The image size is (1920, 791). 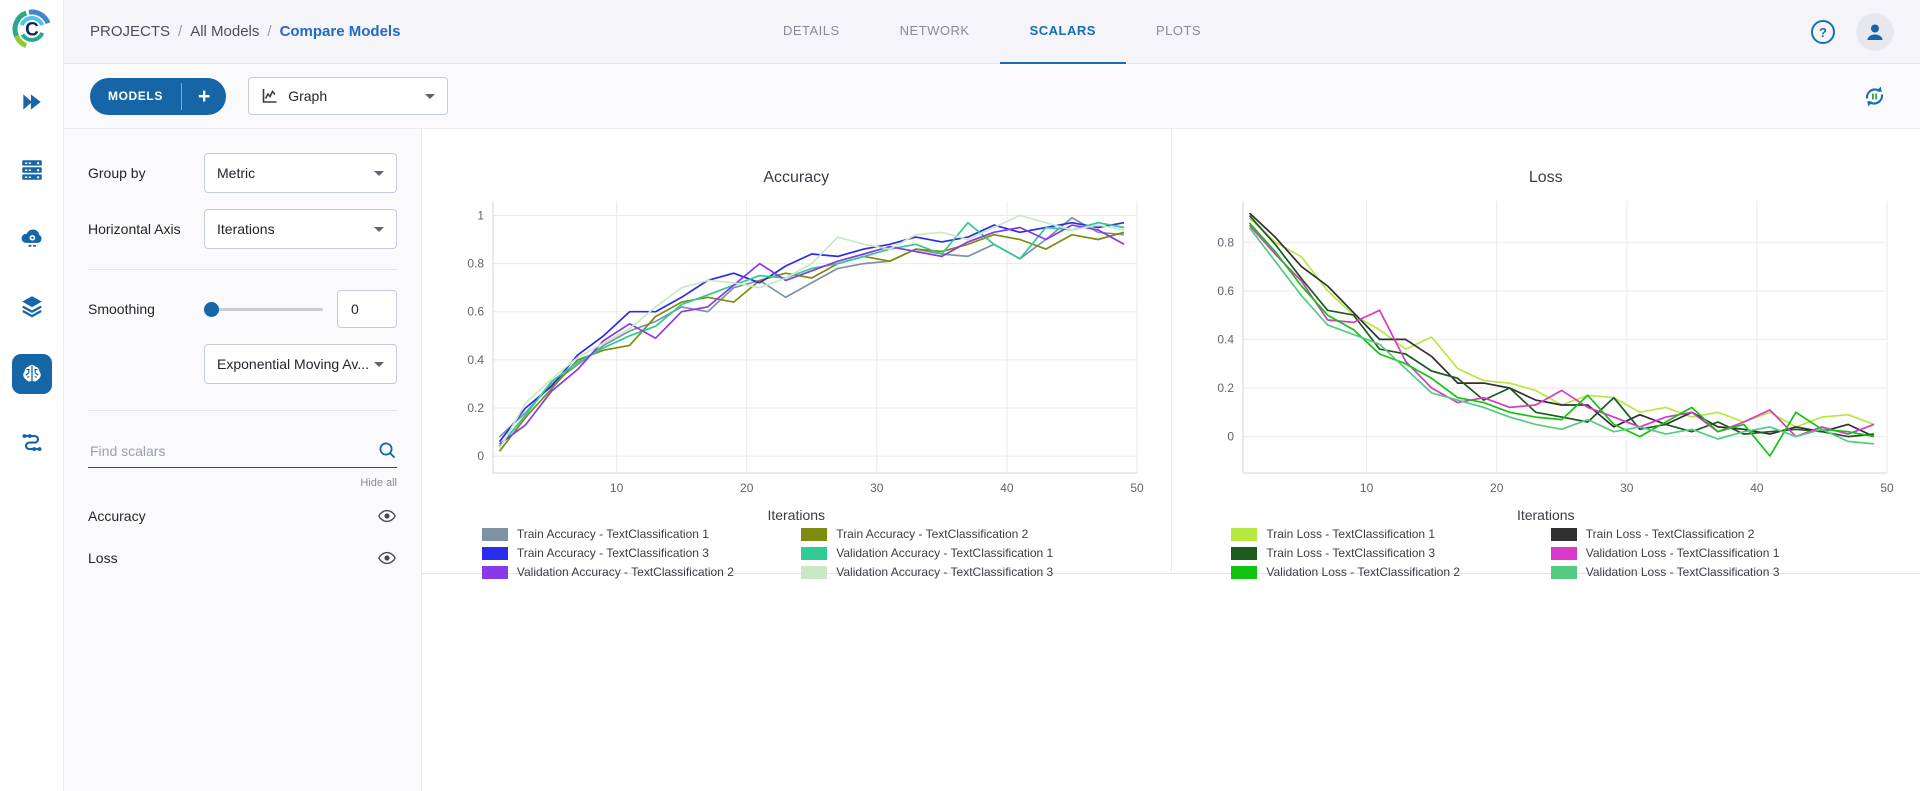 I want to click on legend-item: Train Loss - TextClassification 2, so click(x=1705, y=534).